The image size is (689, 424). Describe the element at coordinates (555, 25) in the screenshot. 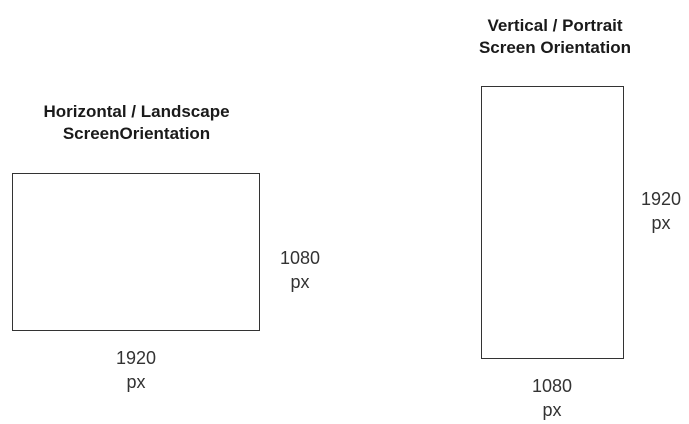

I see `portrait-title-line1: Vertical / Portrait` at that location.